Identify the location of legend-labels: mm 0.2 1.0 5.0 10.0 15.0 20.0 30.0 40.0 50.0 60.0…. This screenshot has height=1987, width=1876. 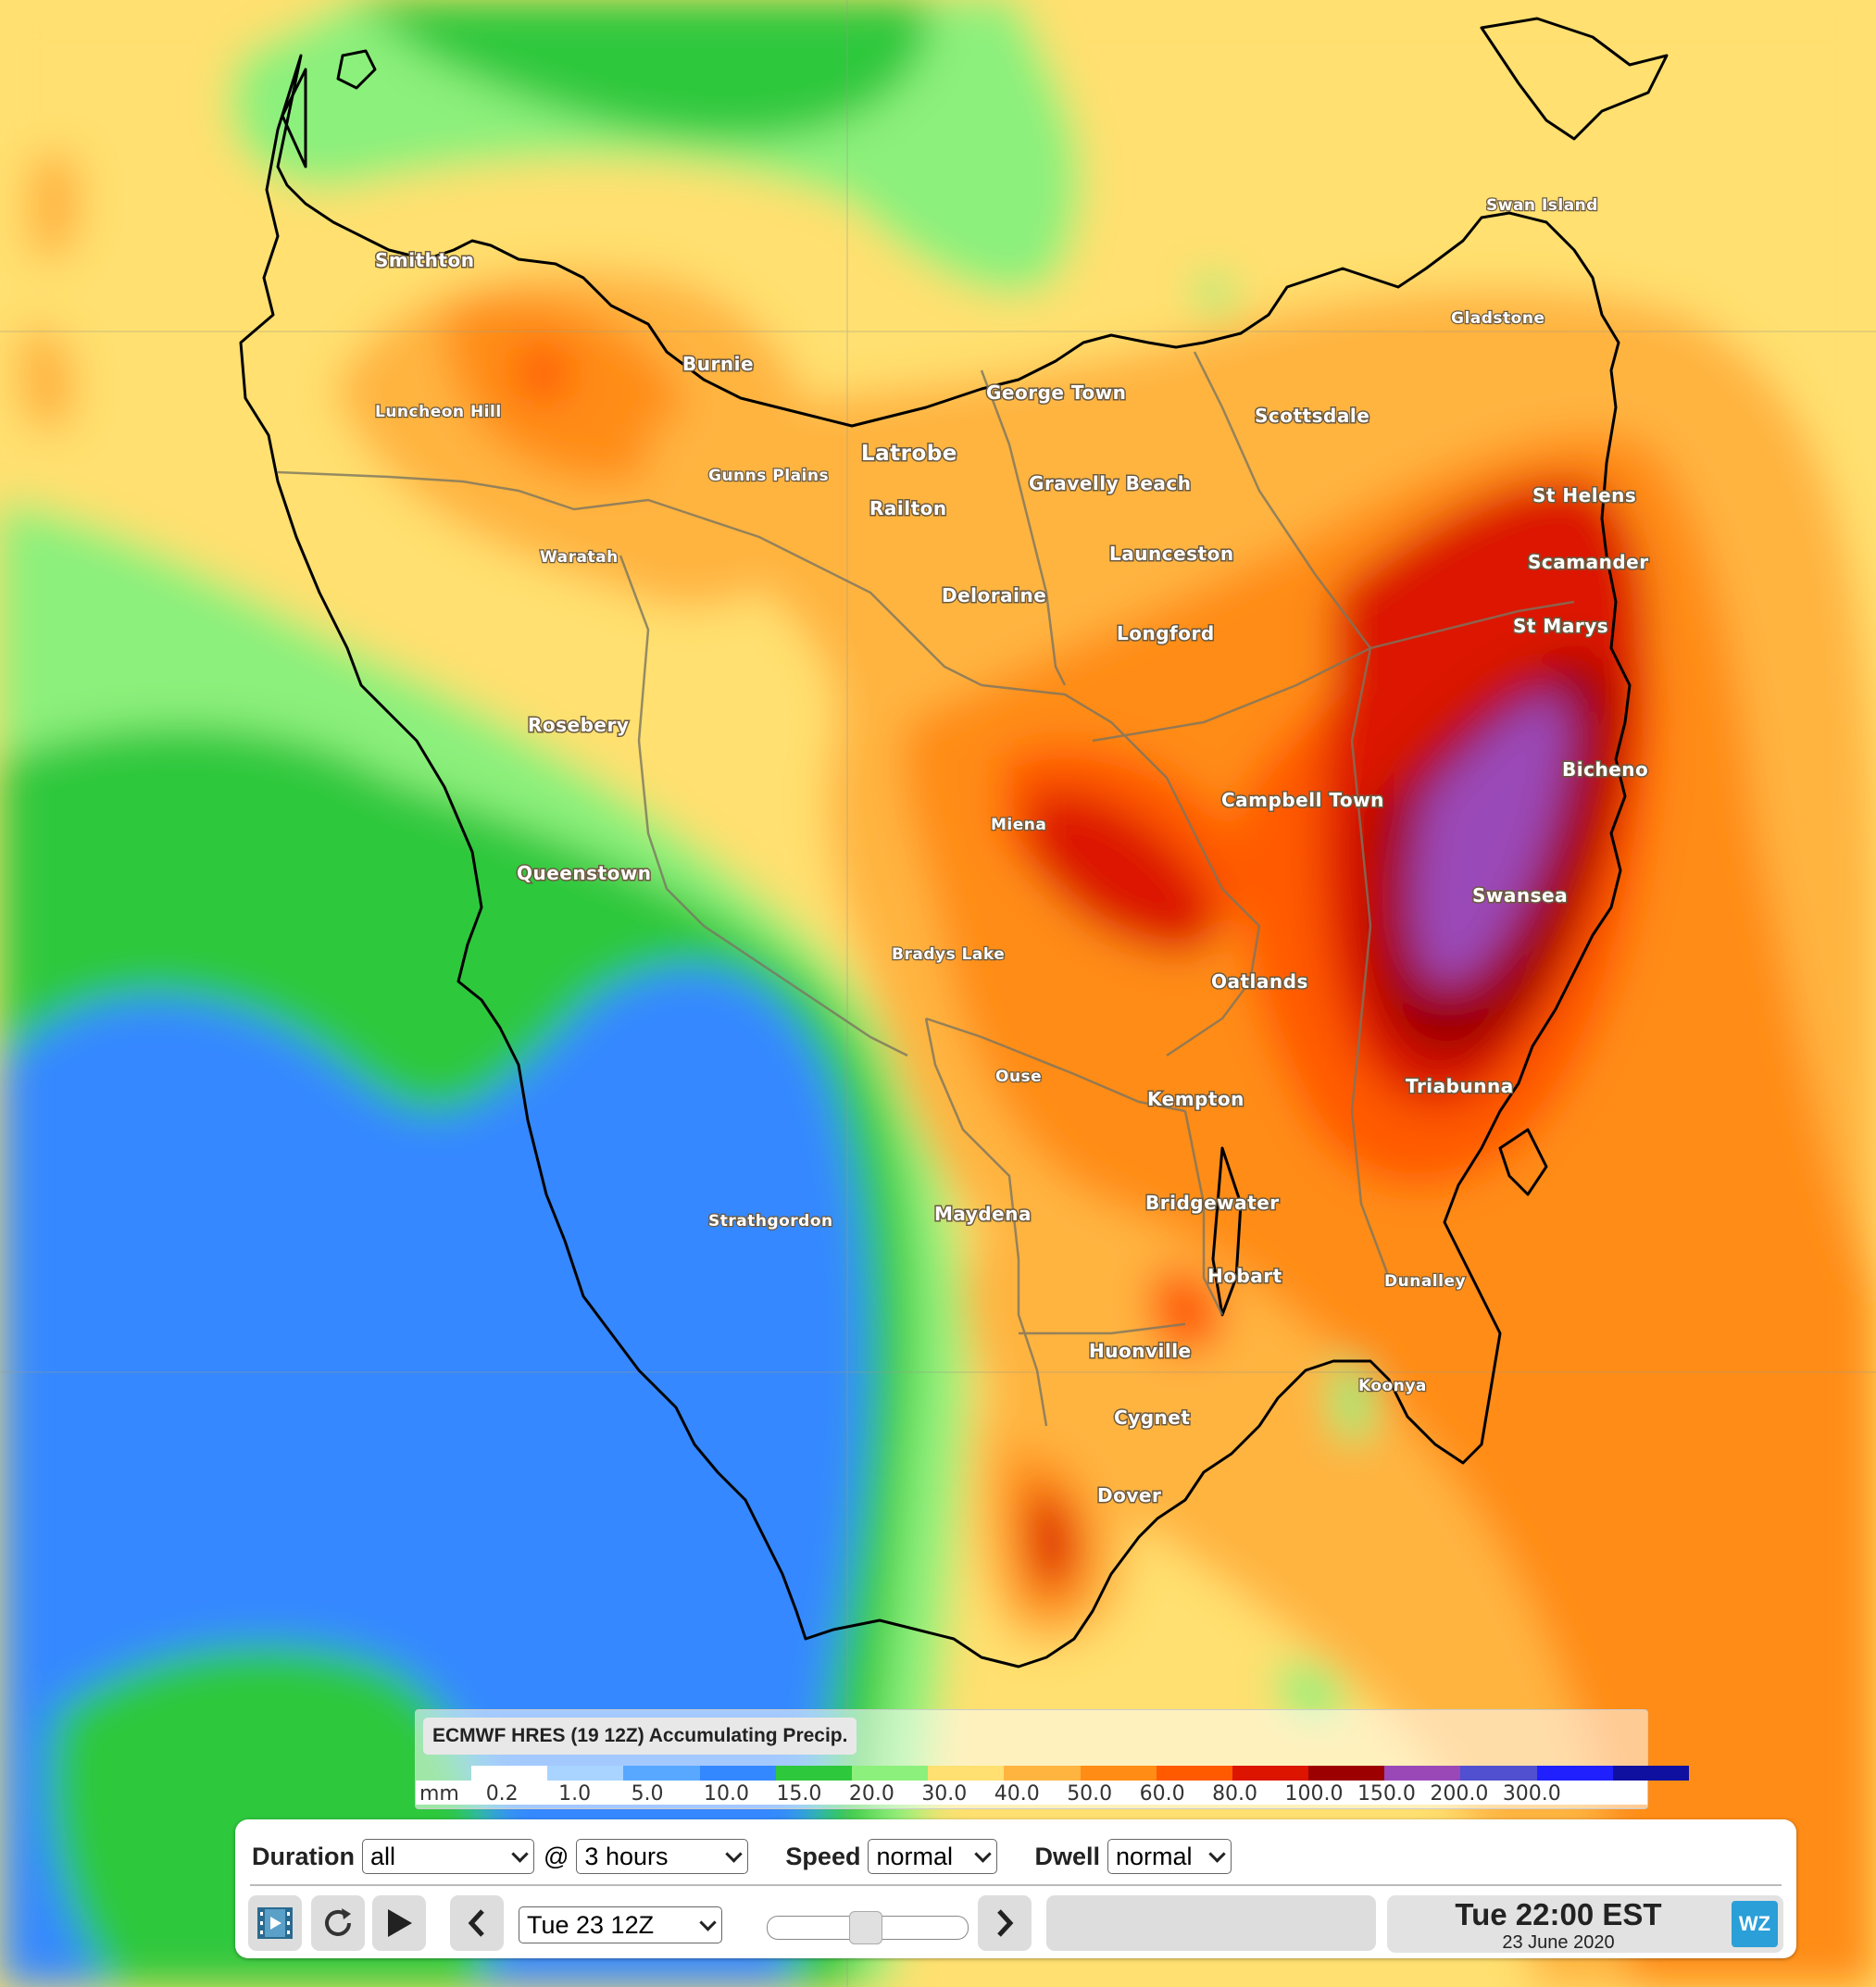
(1031, 1793).